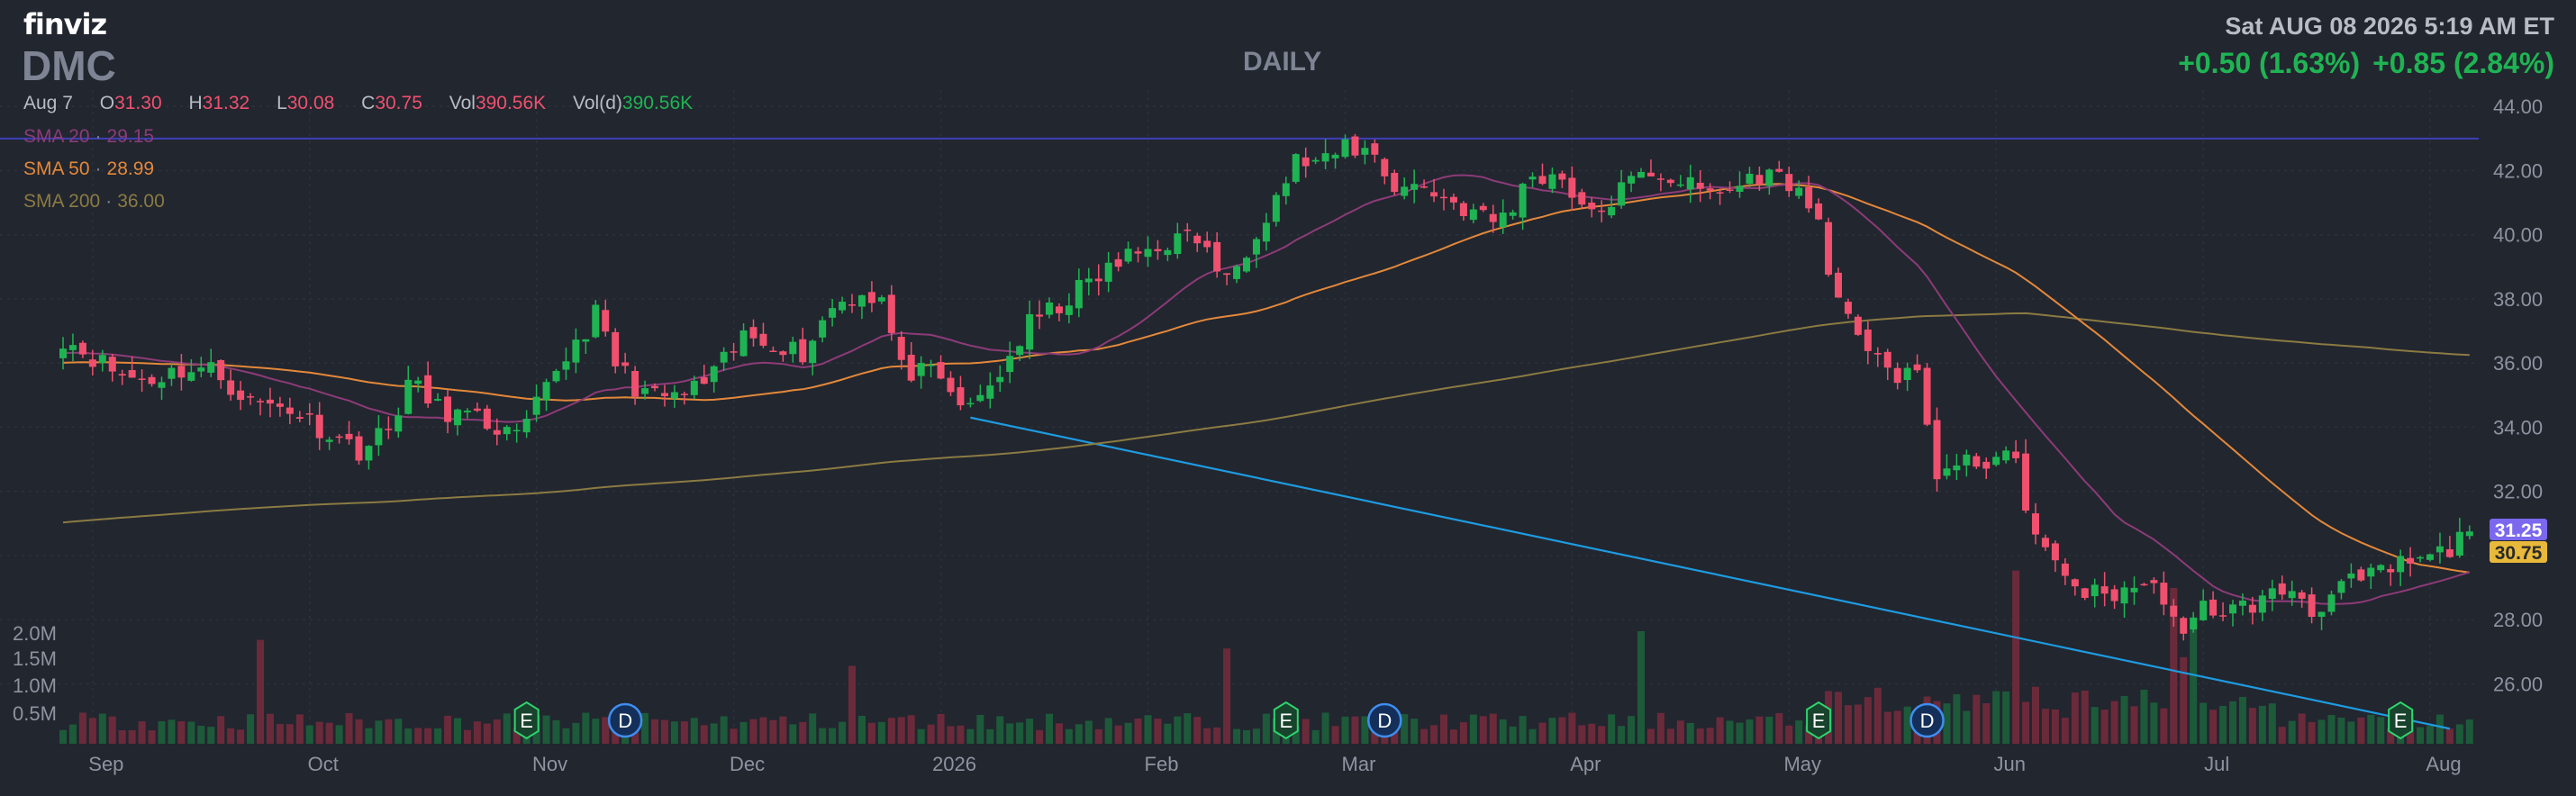  Describe the element at coordinates (88, 137) in the screenshot. I see `sma20-legend: SMA 20 · 29.15` at that location.